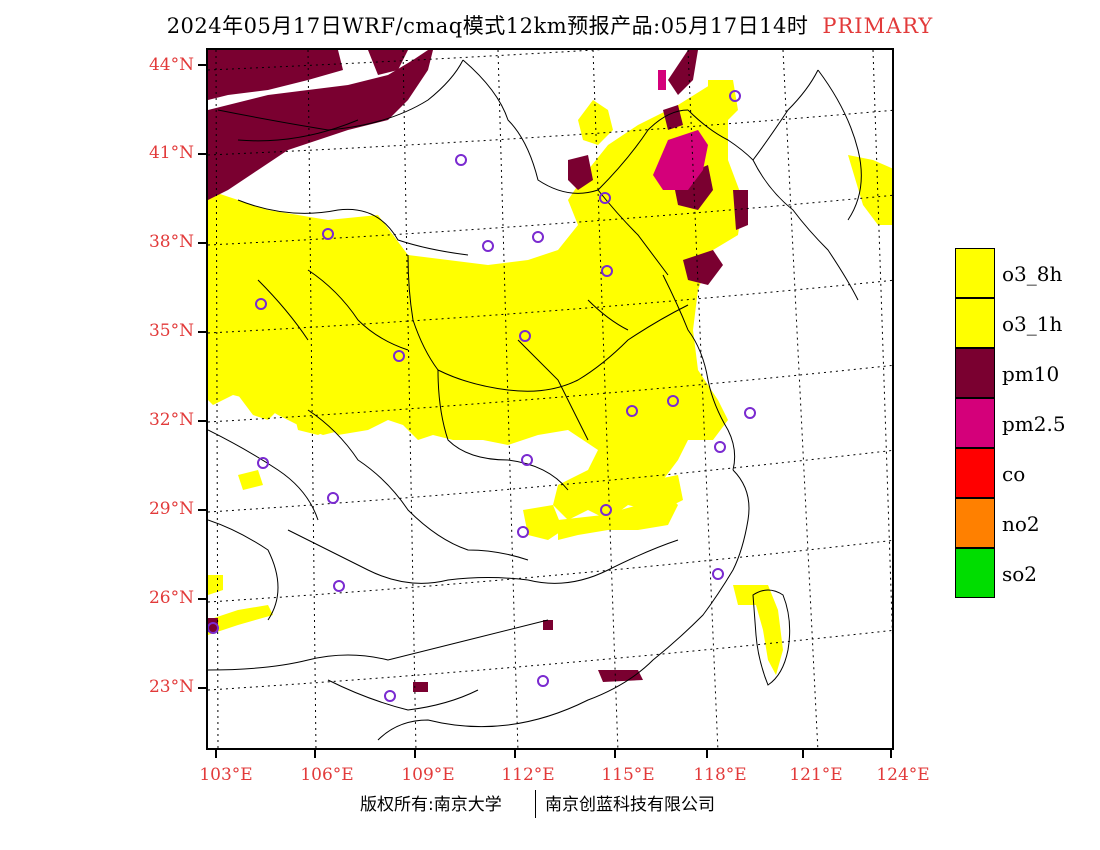 The image size is (1100, 850). What do you see at coordinates (226, 775) in the screenshot?
I see `lon-label-103e: 103°E` at bounding box center [226, 775].